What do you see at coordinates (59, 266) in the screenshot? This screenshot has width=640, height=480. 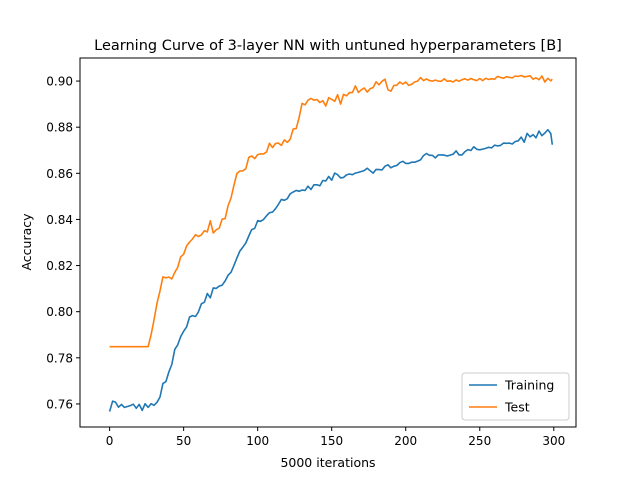 I see `y-tick-label: 0.82` at bounding box center [59, 266].